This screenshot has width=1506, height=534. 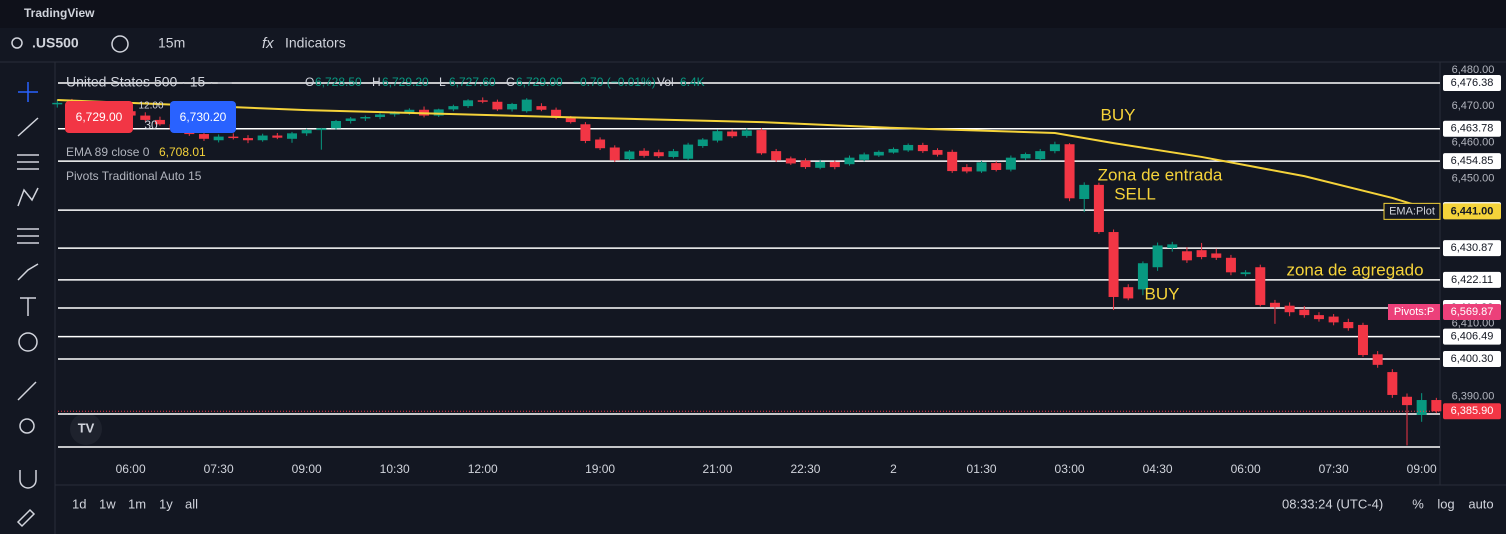 What do you see at coordinates (805, 469) in the screenshot?
I see `x-tick-label: 22:30` at bounding box center [805, 469].